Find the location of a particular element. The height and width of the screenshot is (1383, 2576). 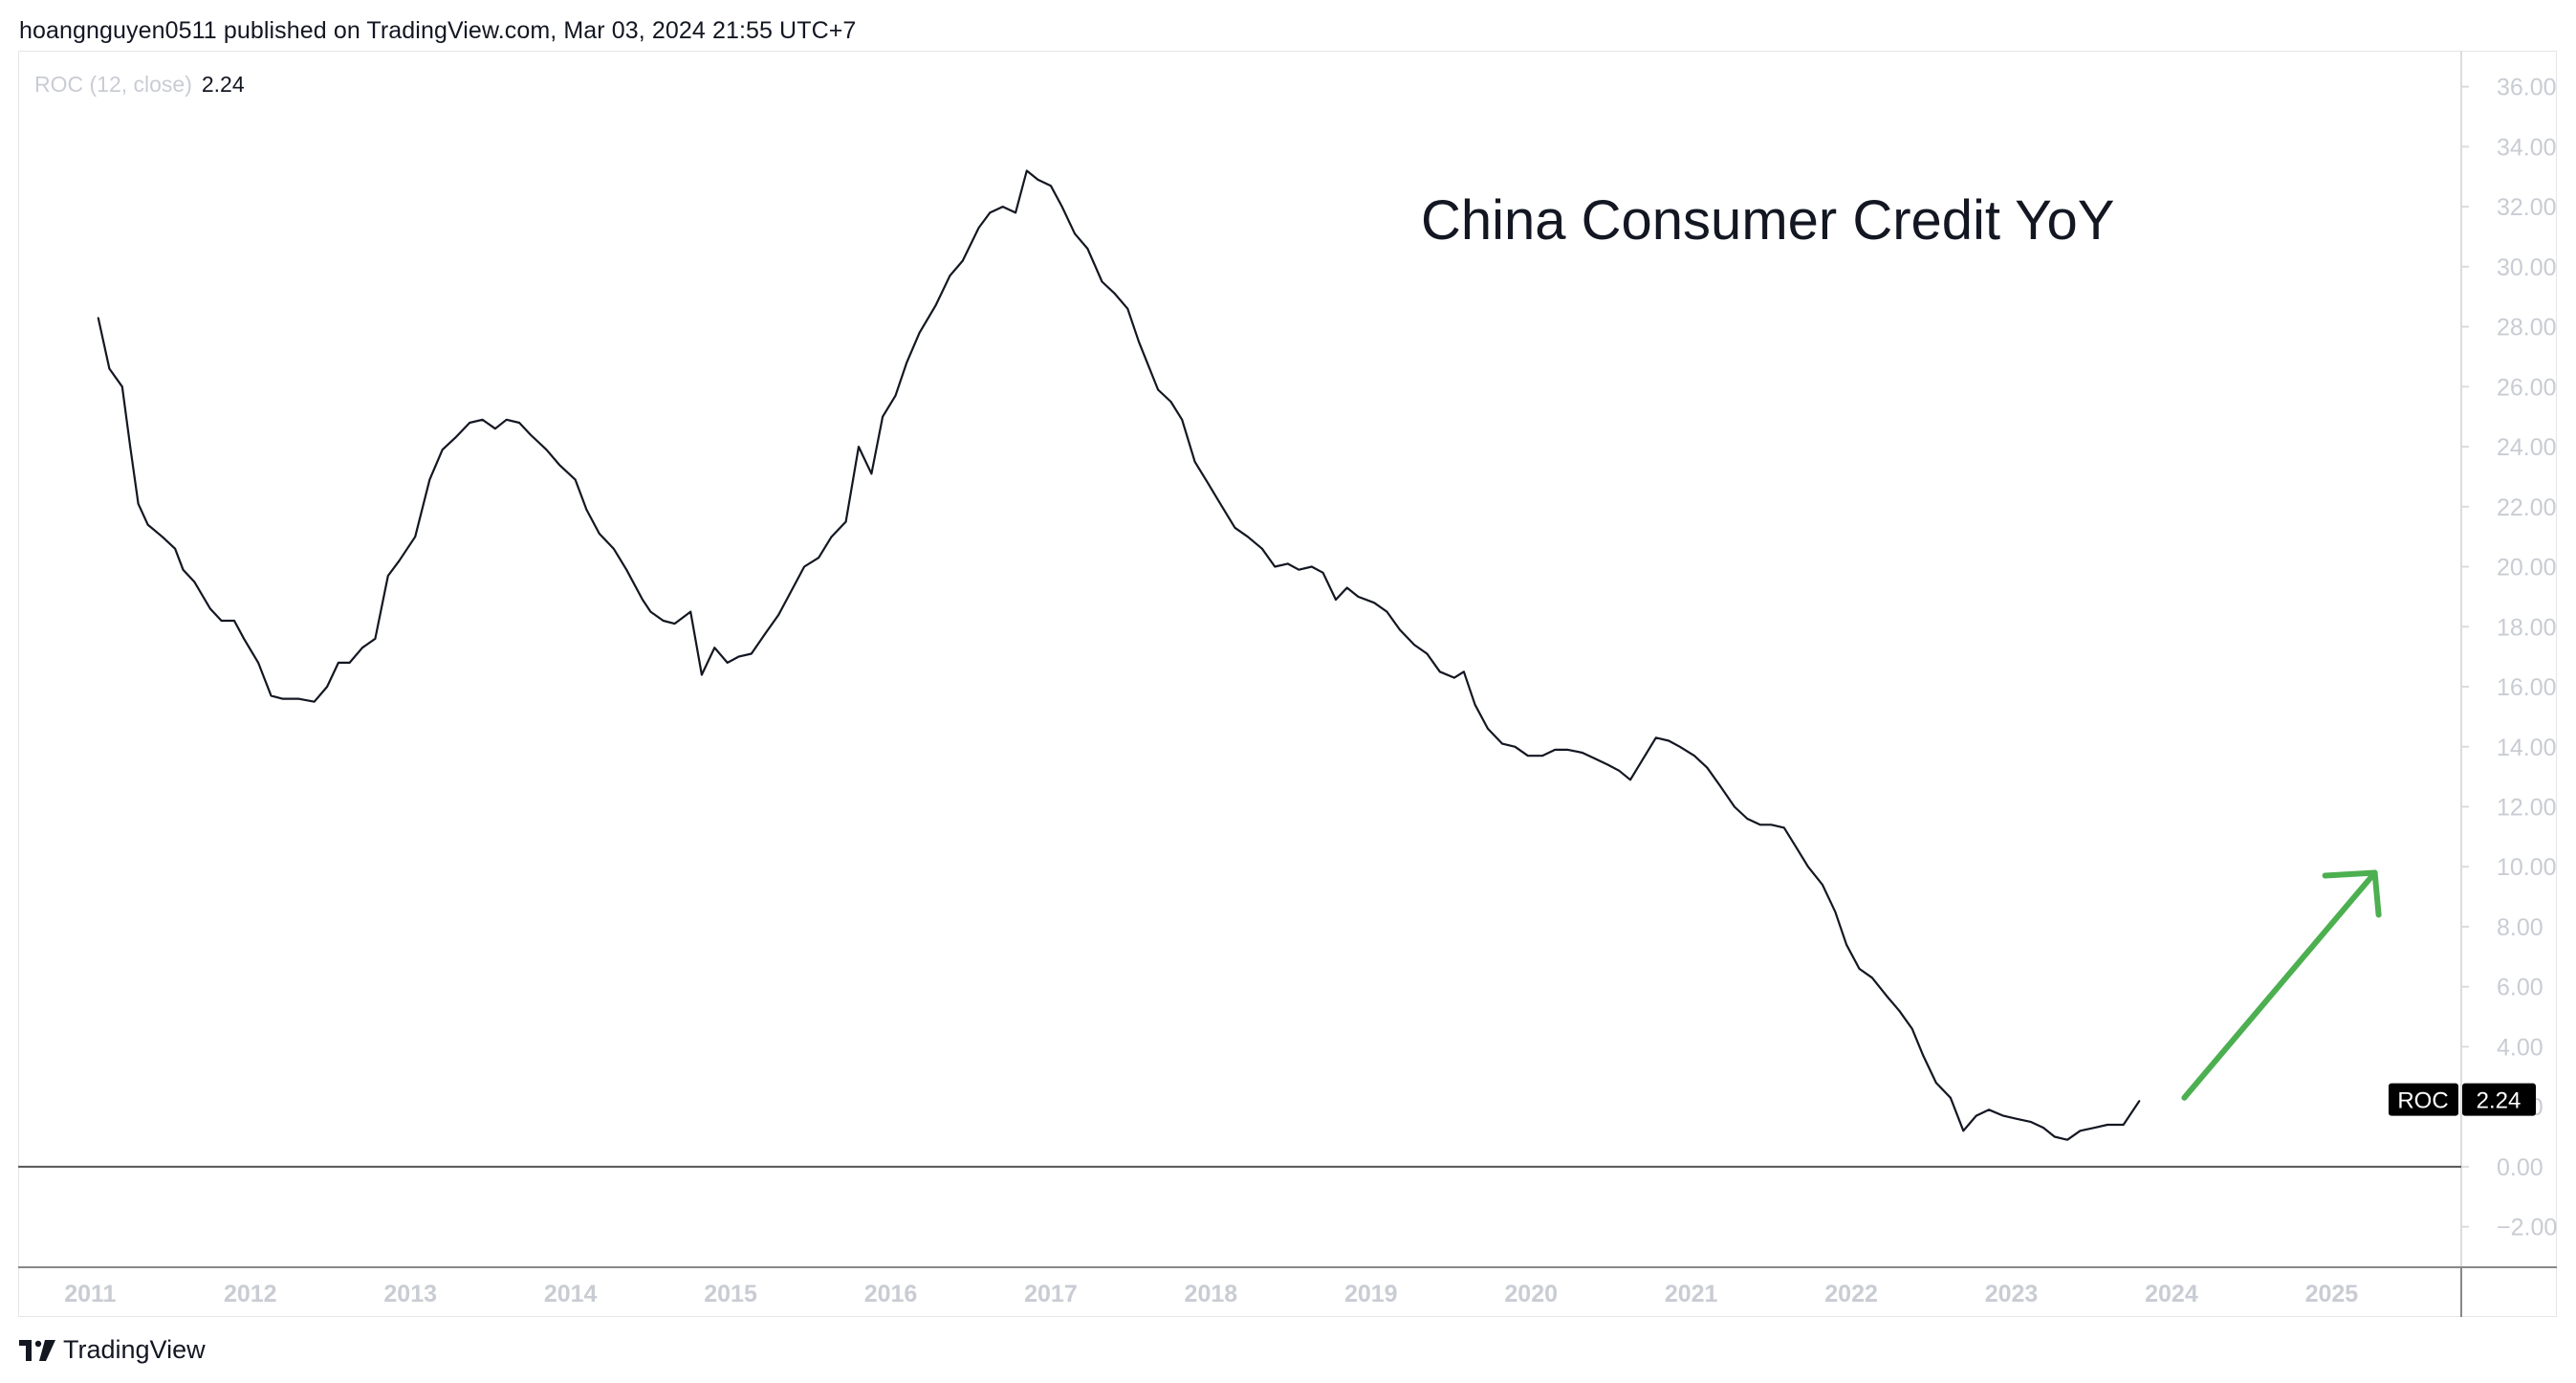

annotation-title: China Consumer Credit YoY is located at coordinates (1767, 221).